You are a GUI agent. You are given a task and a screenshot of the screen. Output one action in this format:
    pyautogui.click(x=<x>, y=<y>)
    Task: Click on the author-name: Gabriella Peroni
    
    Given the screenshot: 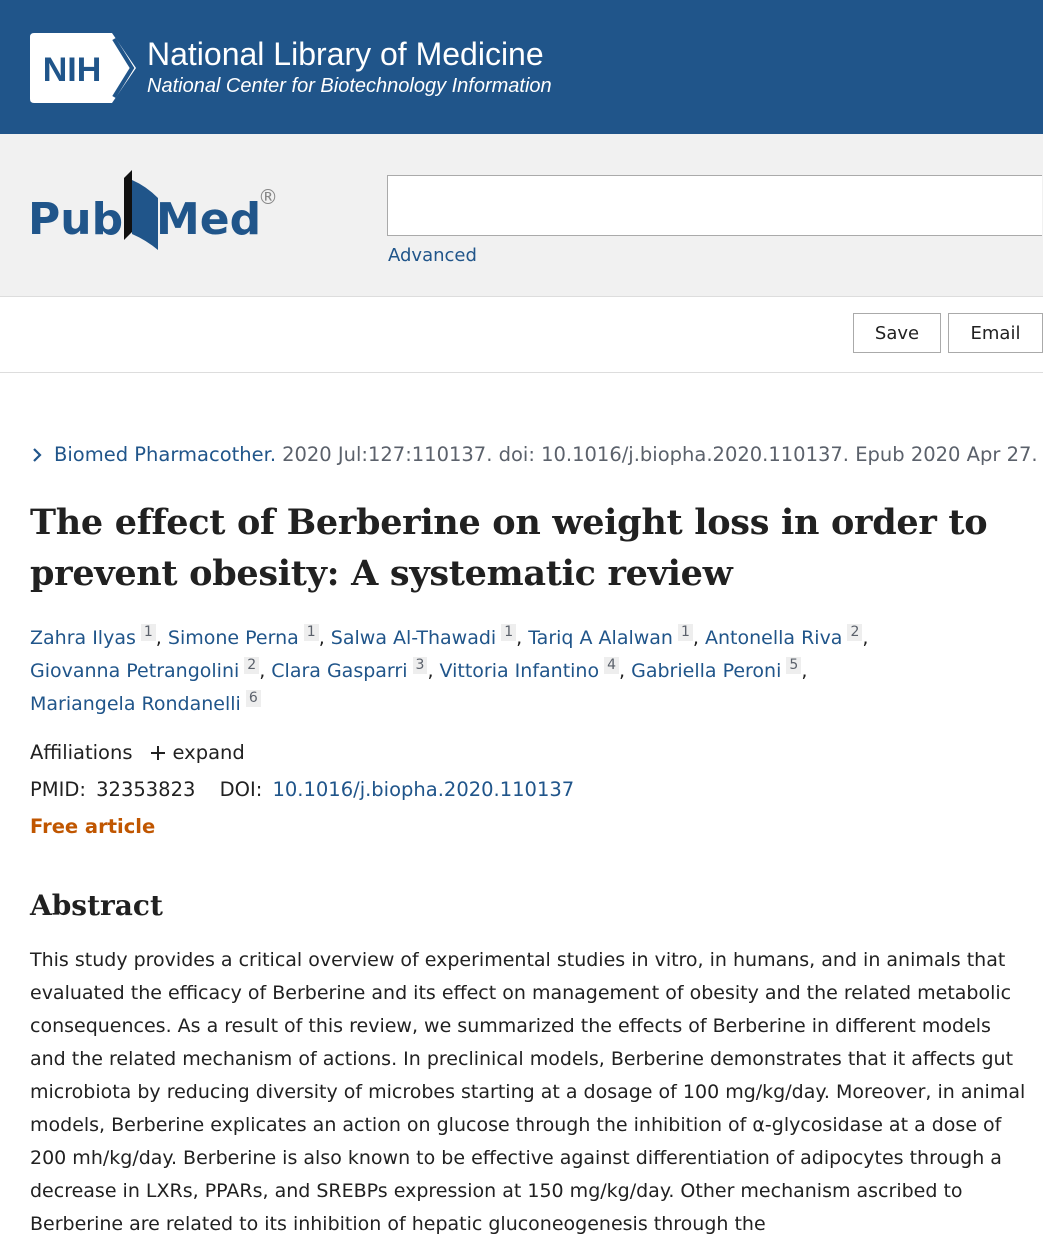 What is the action you would take?
    pyautogui.click(x=706, y=671)
    